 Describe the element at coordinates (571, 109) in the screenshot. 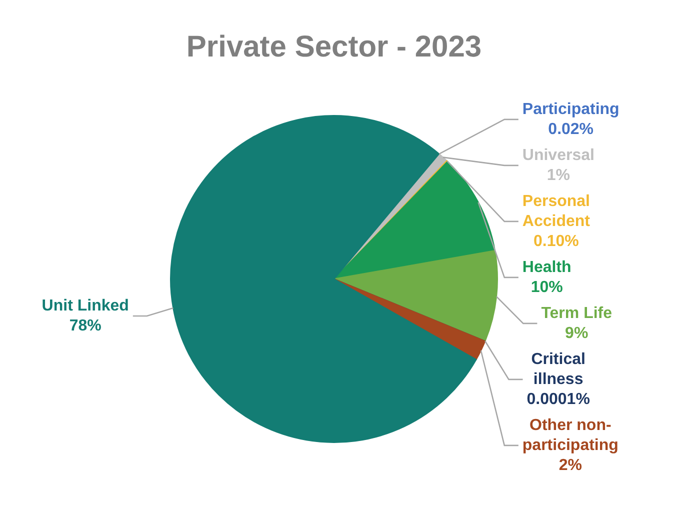

I see `slice-label: Participating` at that location.